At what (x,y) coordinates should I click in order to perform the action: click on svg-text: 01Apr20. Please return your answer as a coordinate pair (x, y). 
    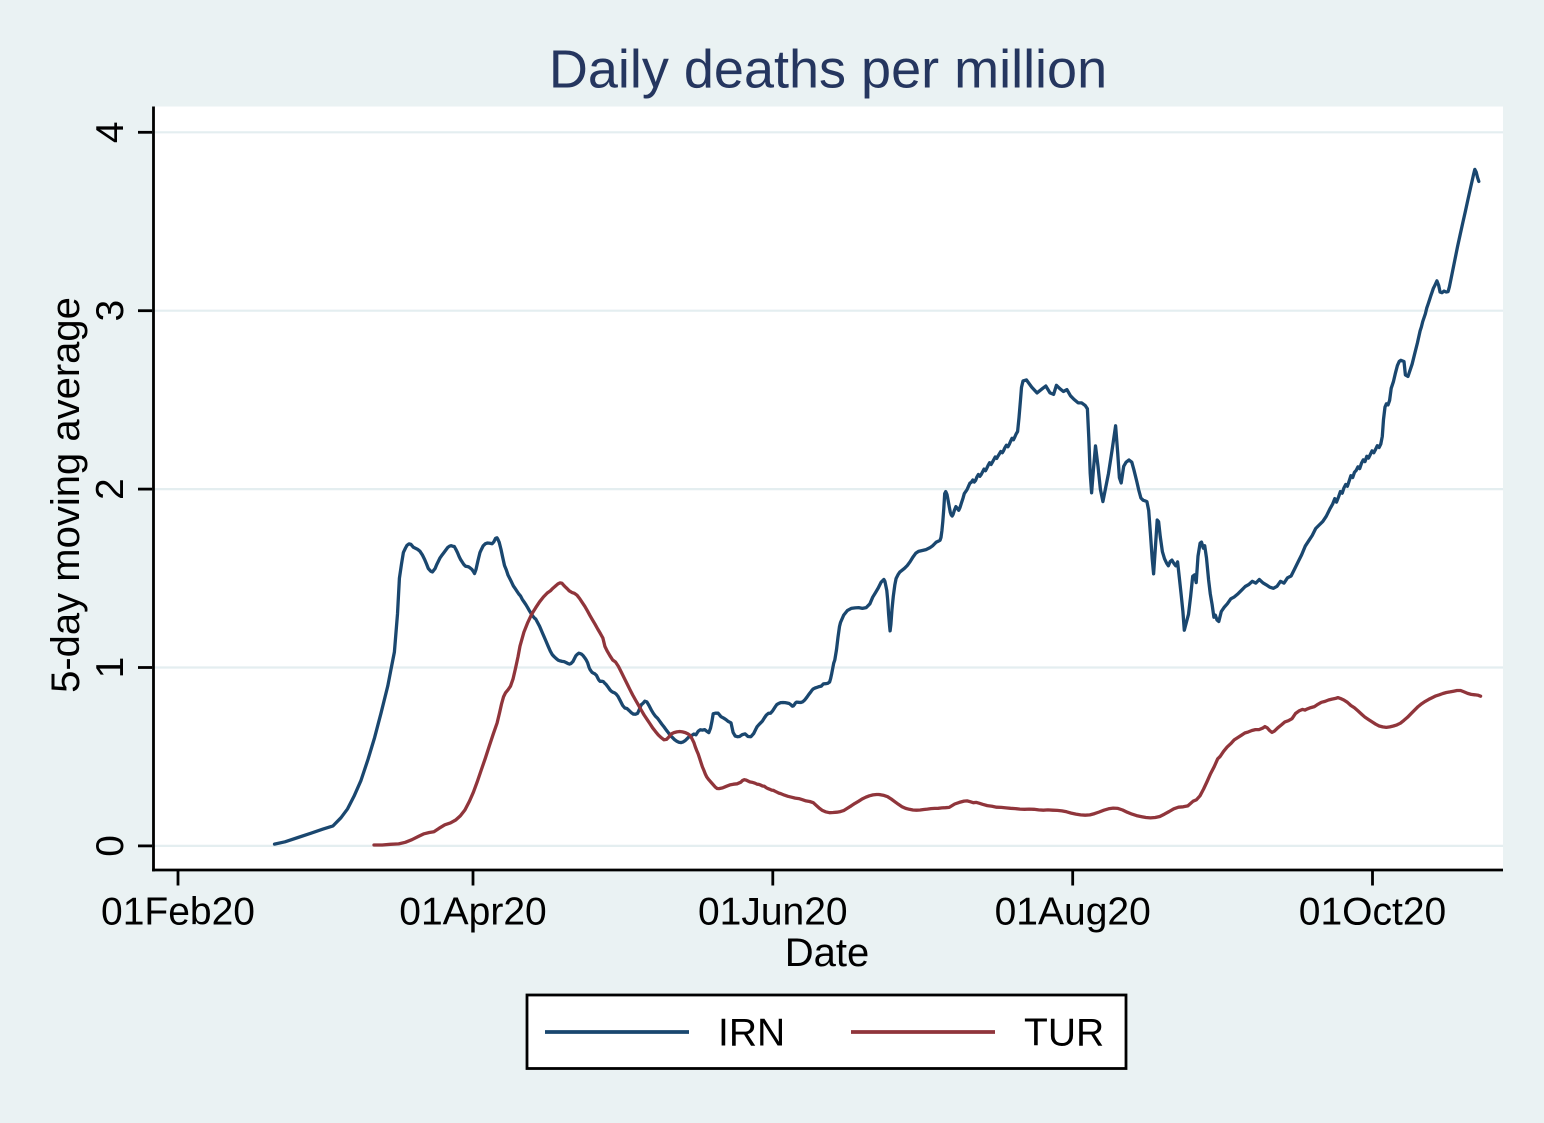
    Looking at the image, I should click on (472, 912).